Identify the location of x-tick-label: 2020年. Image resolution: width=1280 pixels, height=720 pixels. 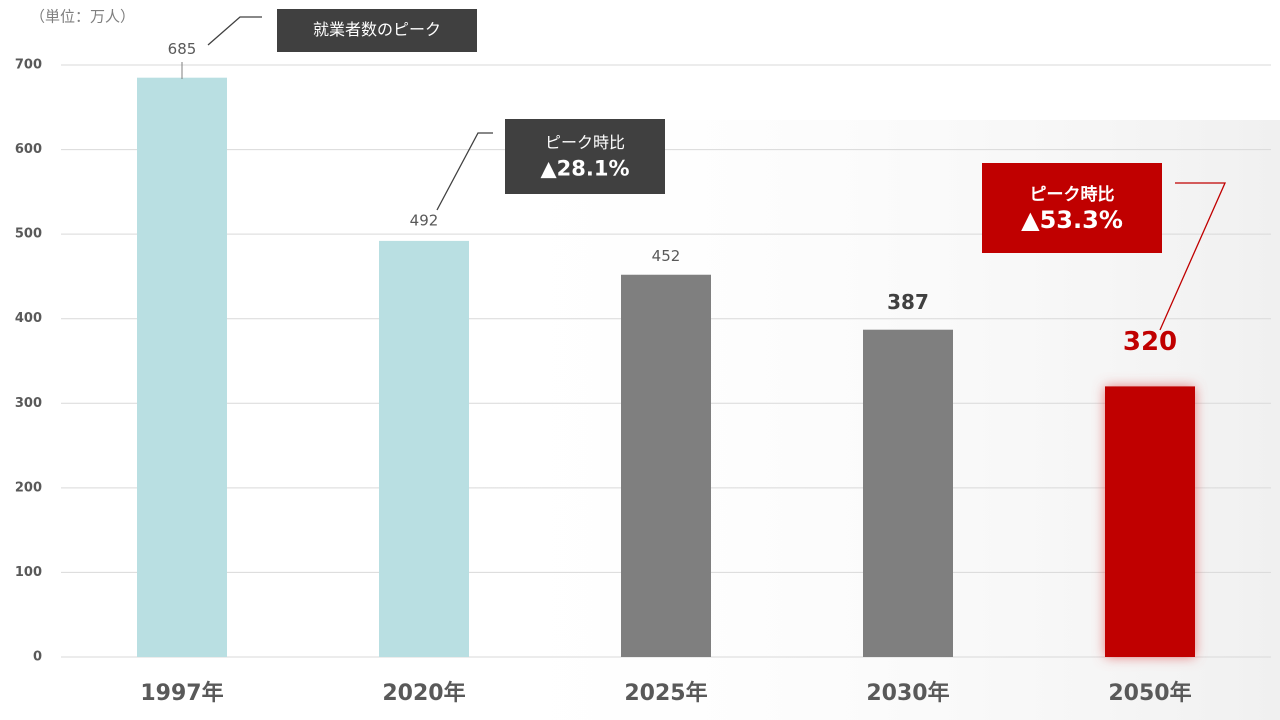
(423, 693).